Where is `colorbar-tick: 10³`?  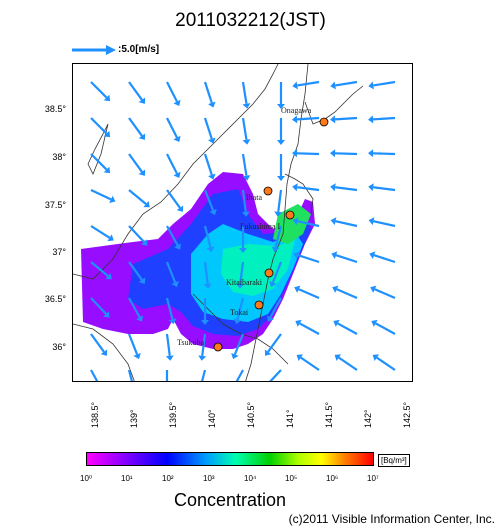 colorbar-tick: 10³ is located at coordinates (209, 478).